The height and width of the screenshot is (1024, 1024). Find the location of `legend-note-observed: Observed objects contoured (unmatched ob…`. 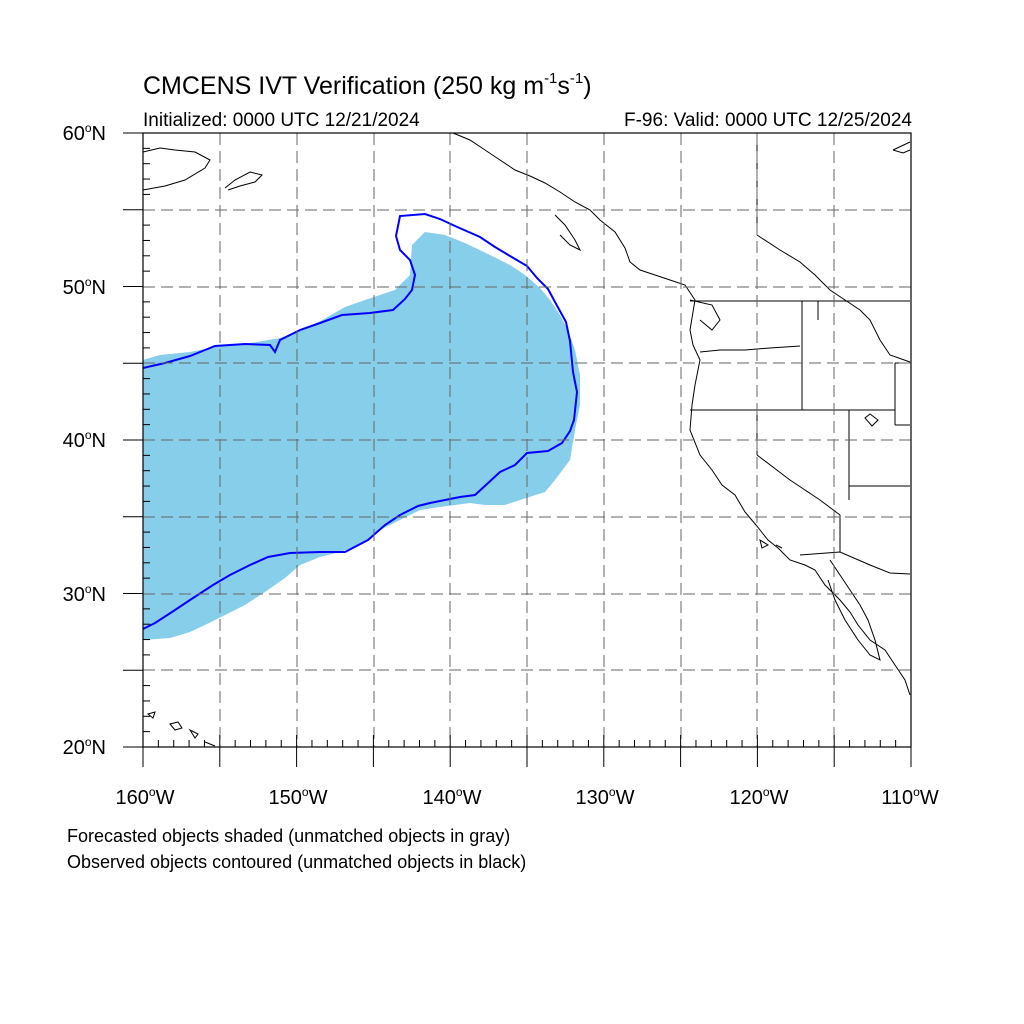

legend-note-observed: Observed objects contoured (unmatched ob… is located at coordinates (297, 862).